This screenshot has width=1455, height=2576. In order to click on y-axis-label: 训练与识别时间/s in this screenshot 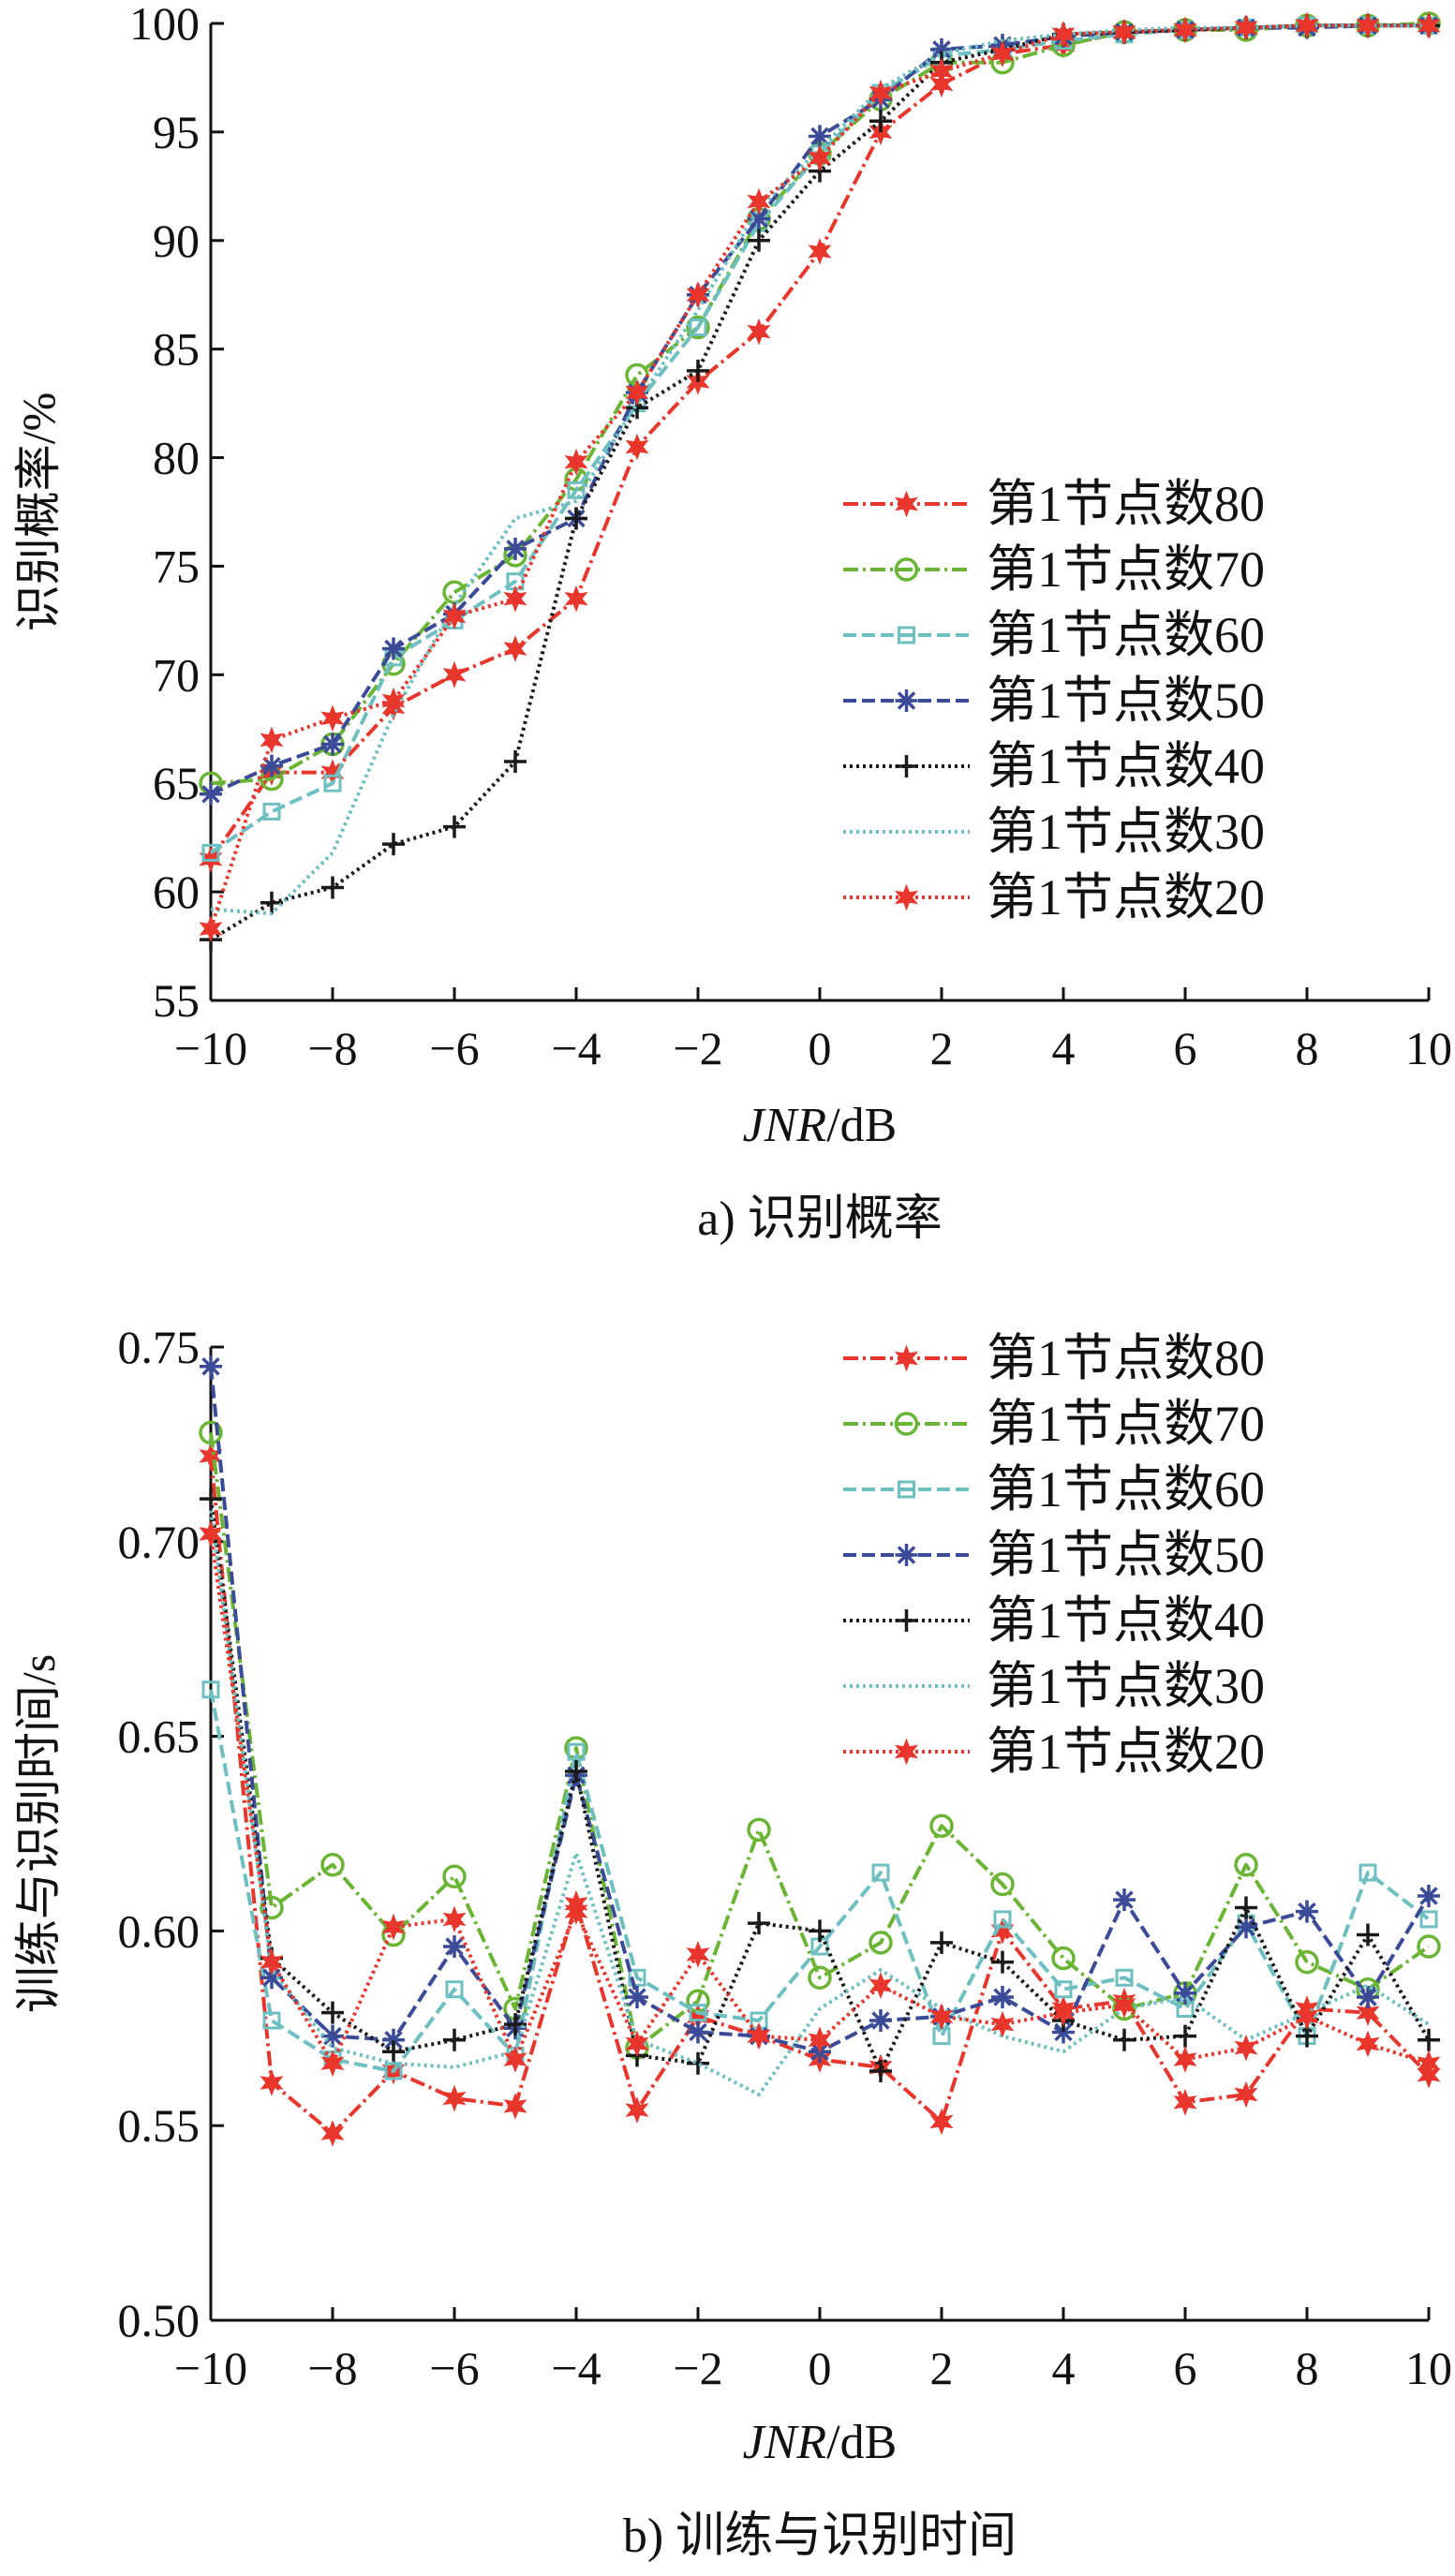, I will do `click(38, 1834)`.